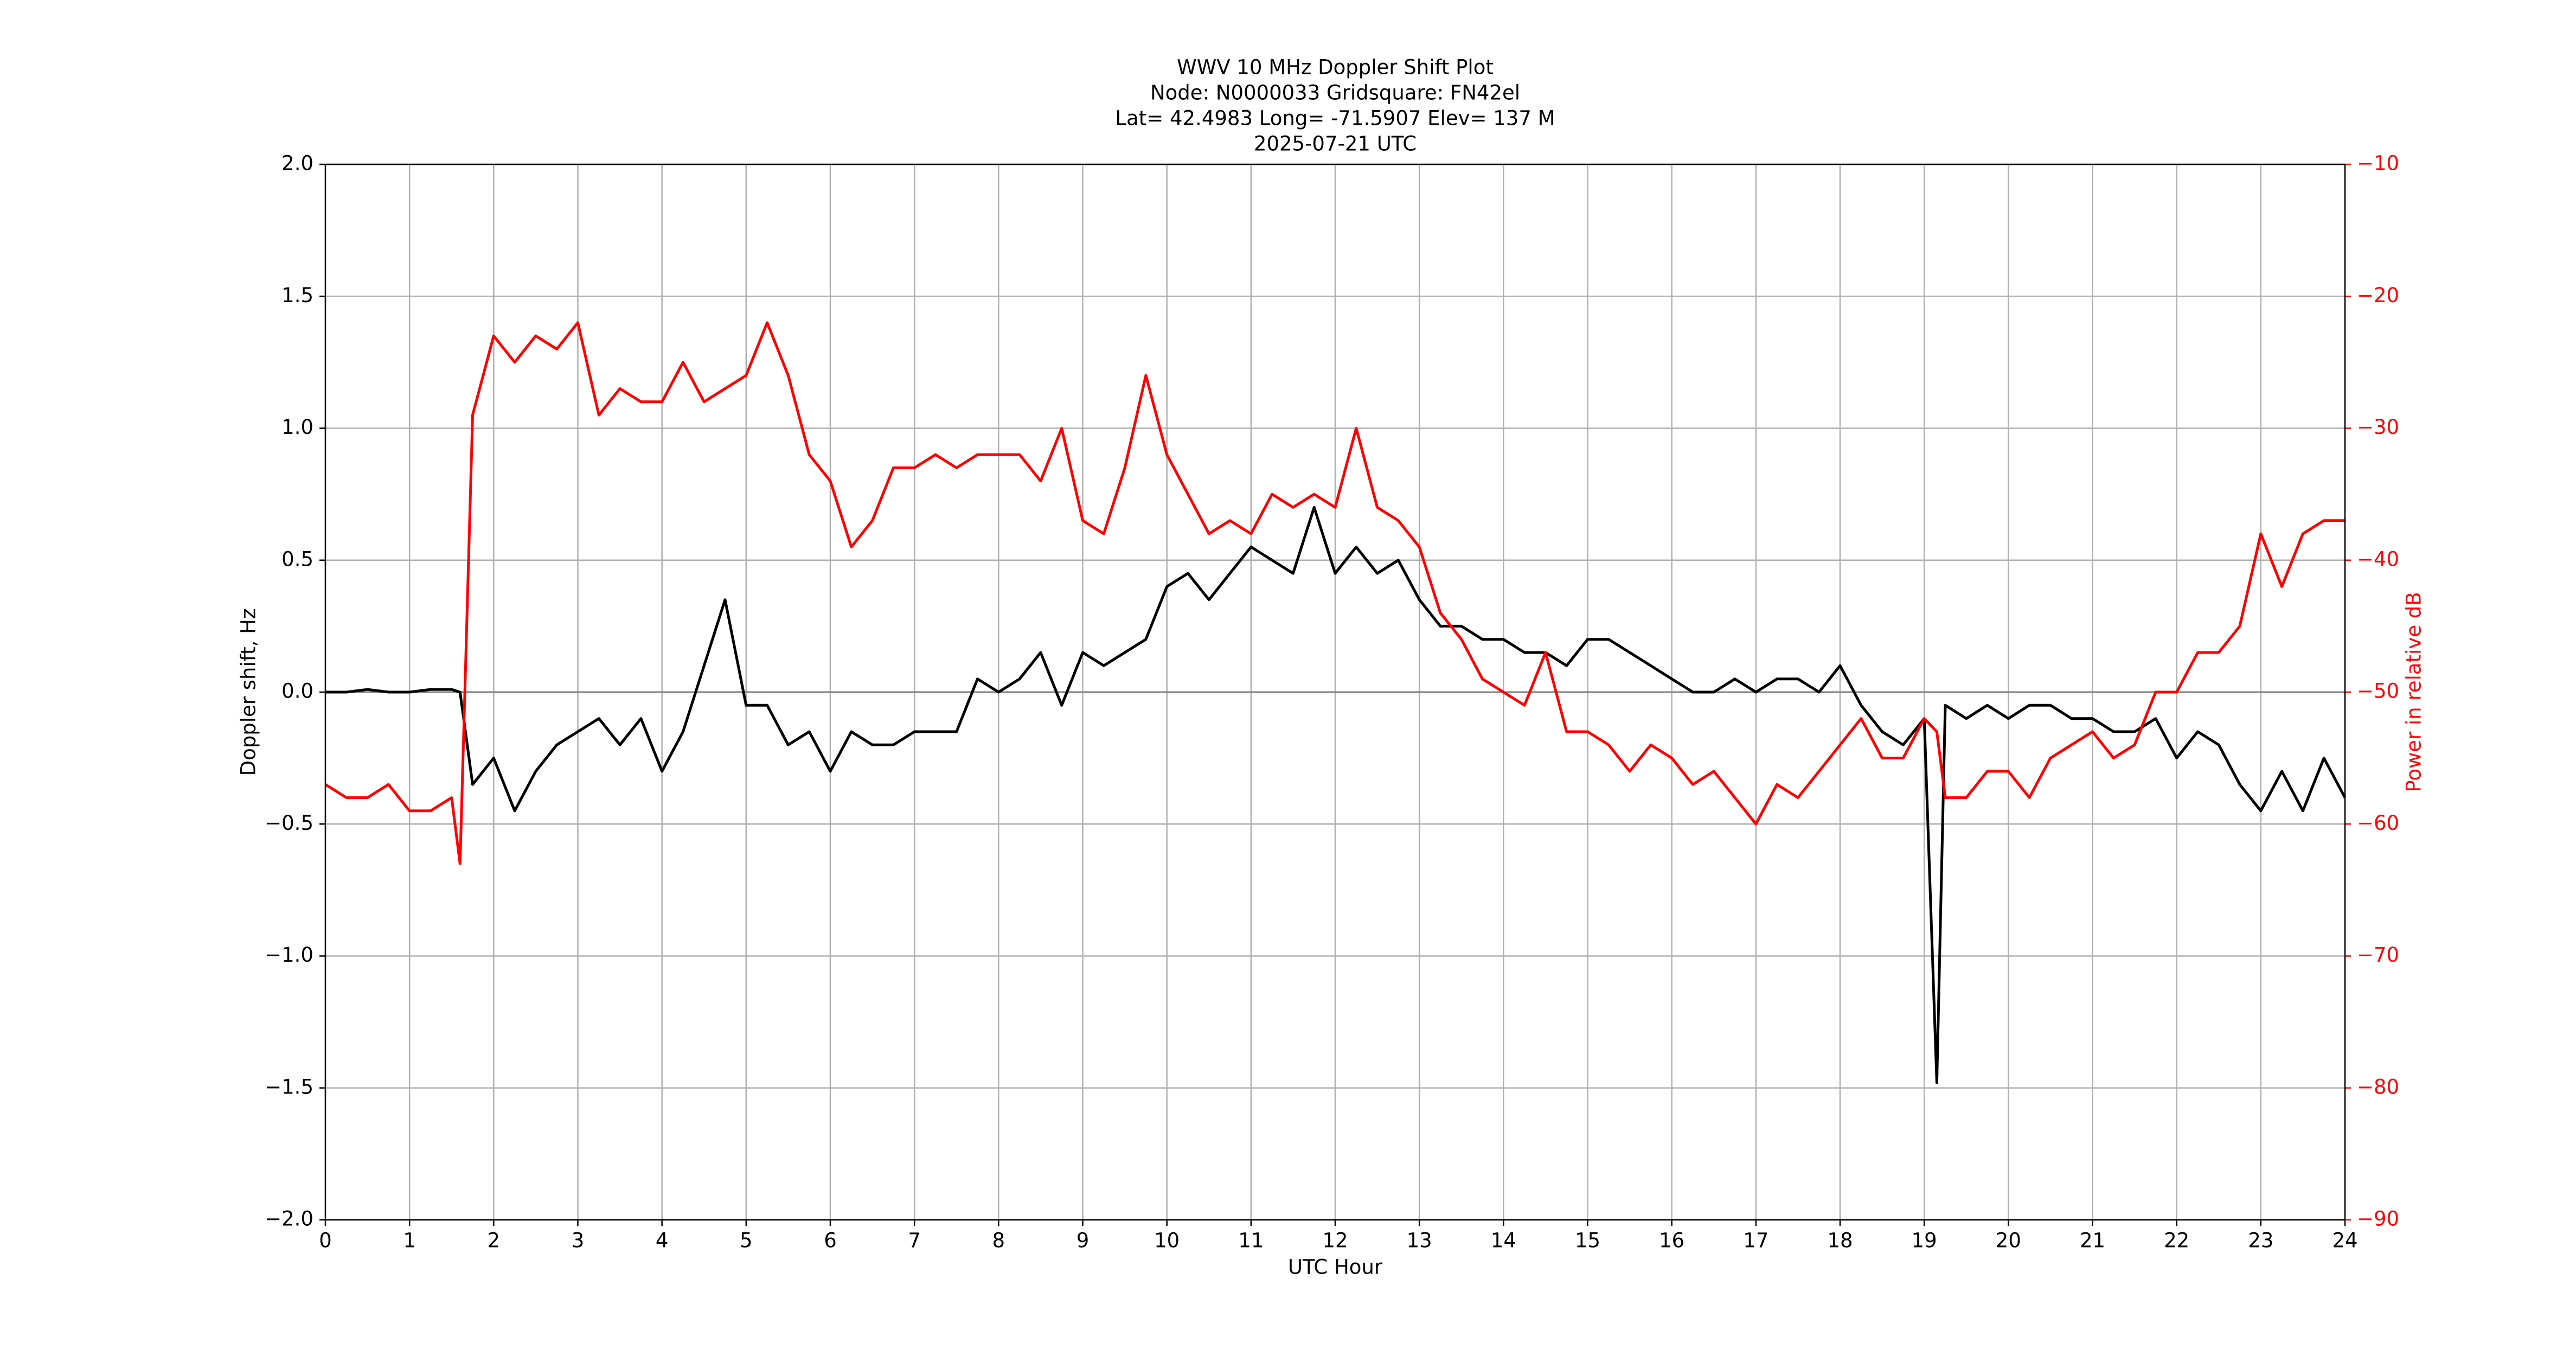  What do you see at coordinates (289, 955) in the screenshot?
I see `y-tick-label: −1.0` at bounding box center [289, 955].